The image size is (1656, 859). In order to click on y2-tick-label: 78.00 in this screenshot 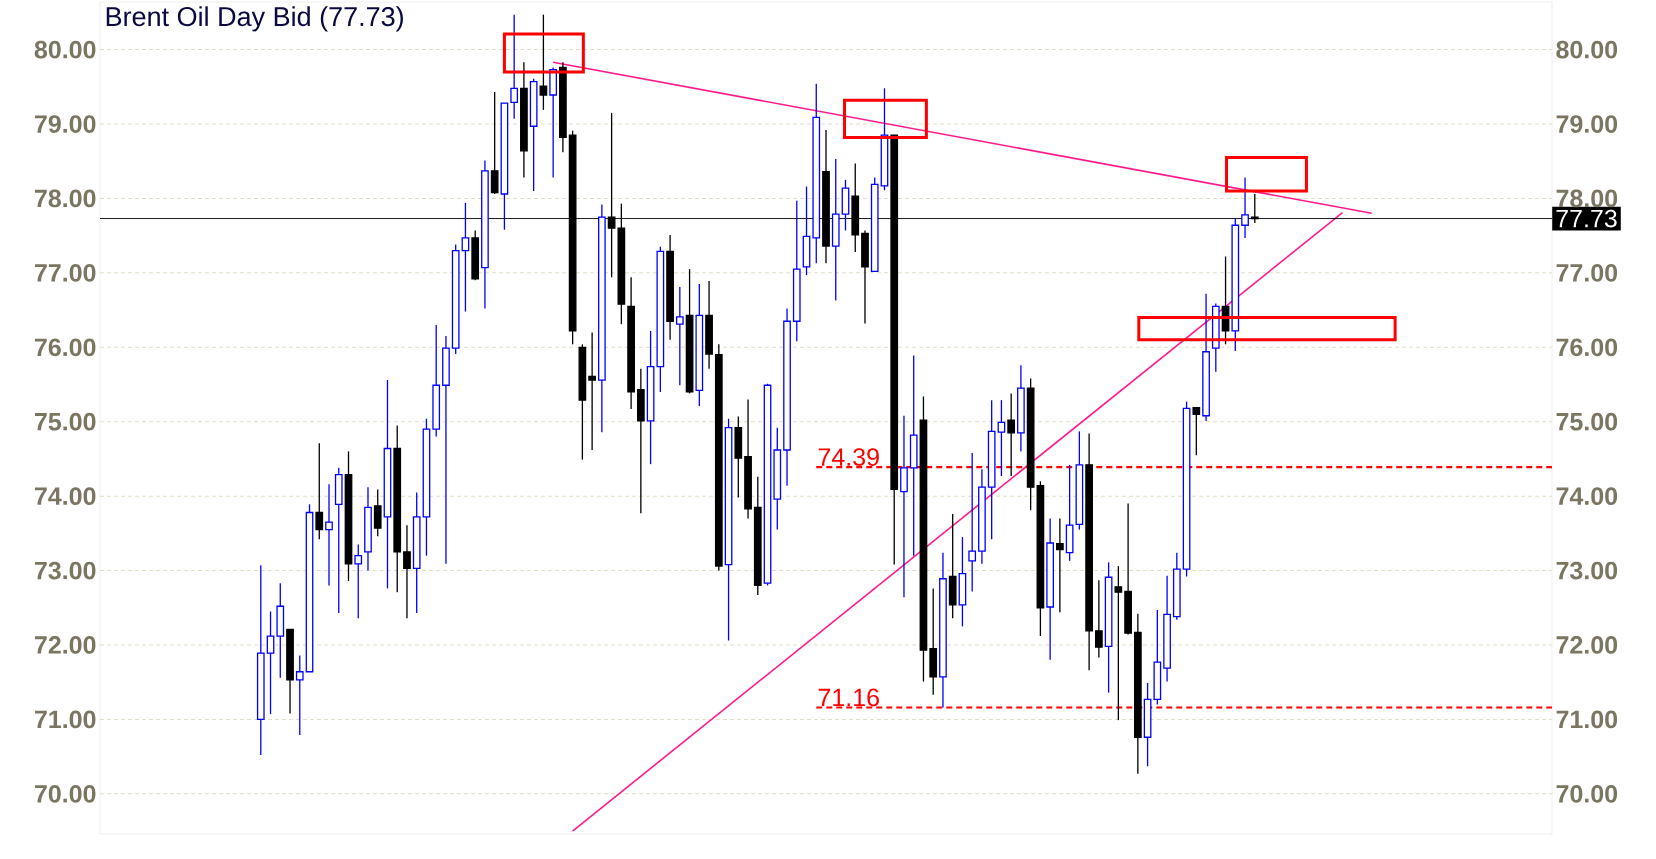, I will do `click(1587, 198)`.